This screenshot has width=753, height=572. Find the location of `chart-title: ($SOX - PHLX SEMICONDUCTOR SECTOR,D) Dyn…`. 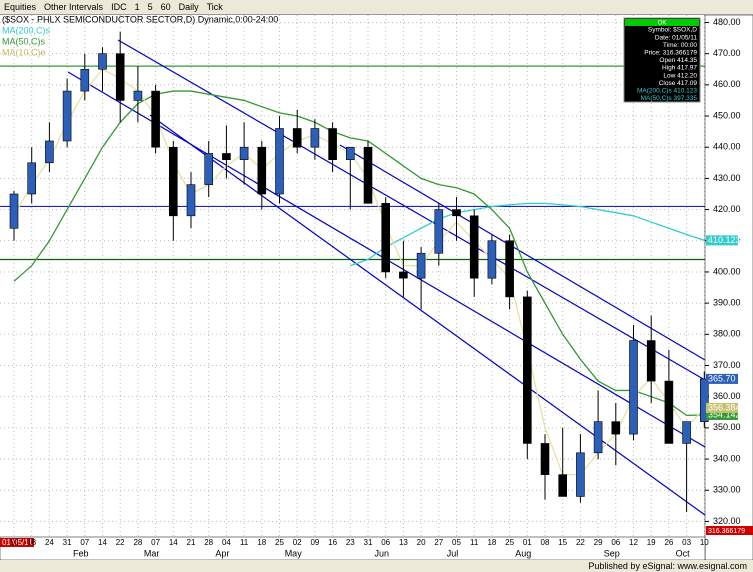

chart-title: ($SOX - PHLX SEMICONDUCTOR SECTOR,D) Dyn… is located at coordinates (140, 19).